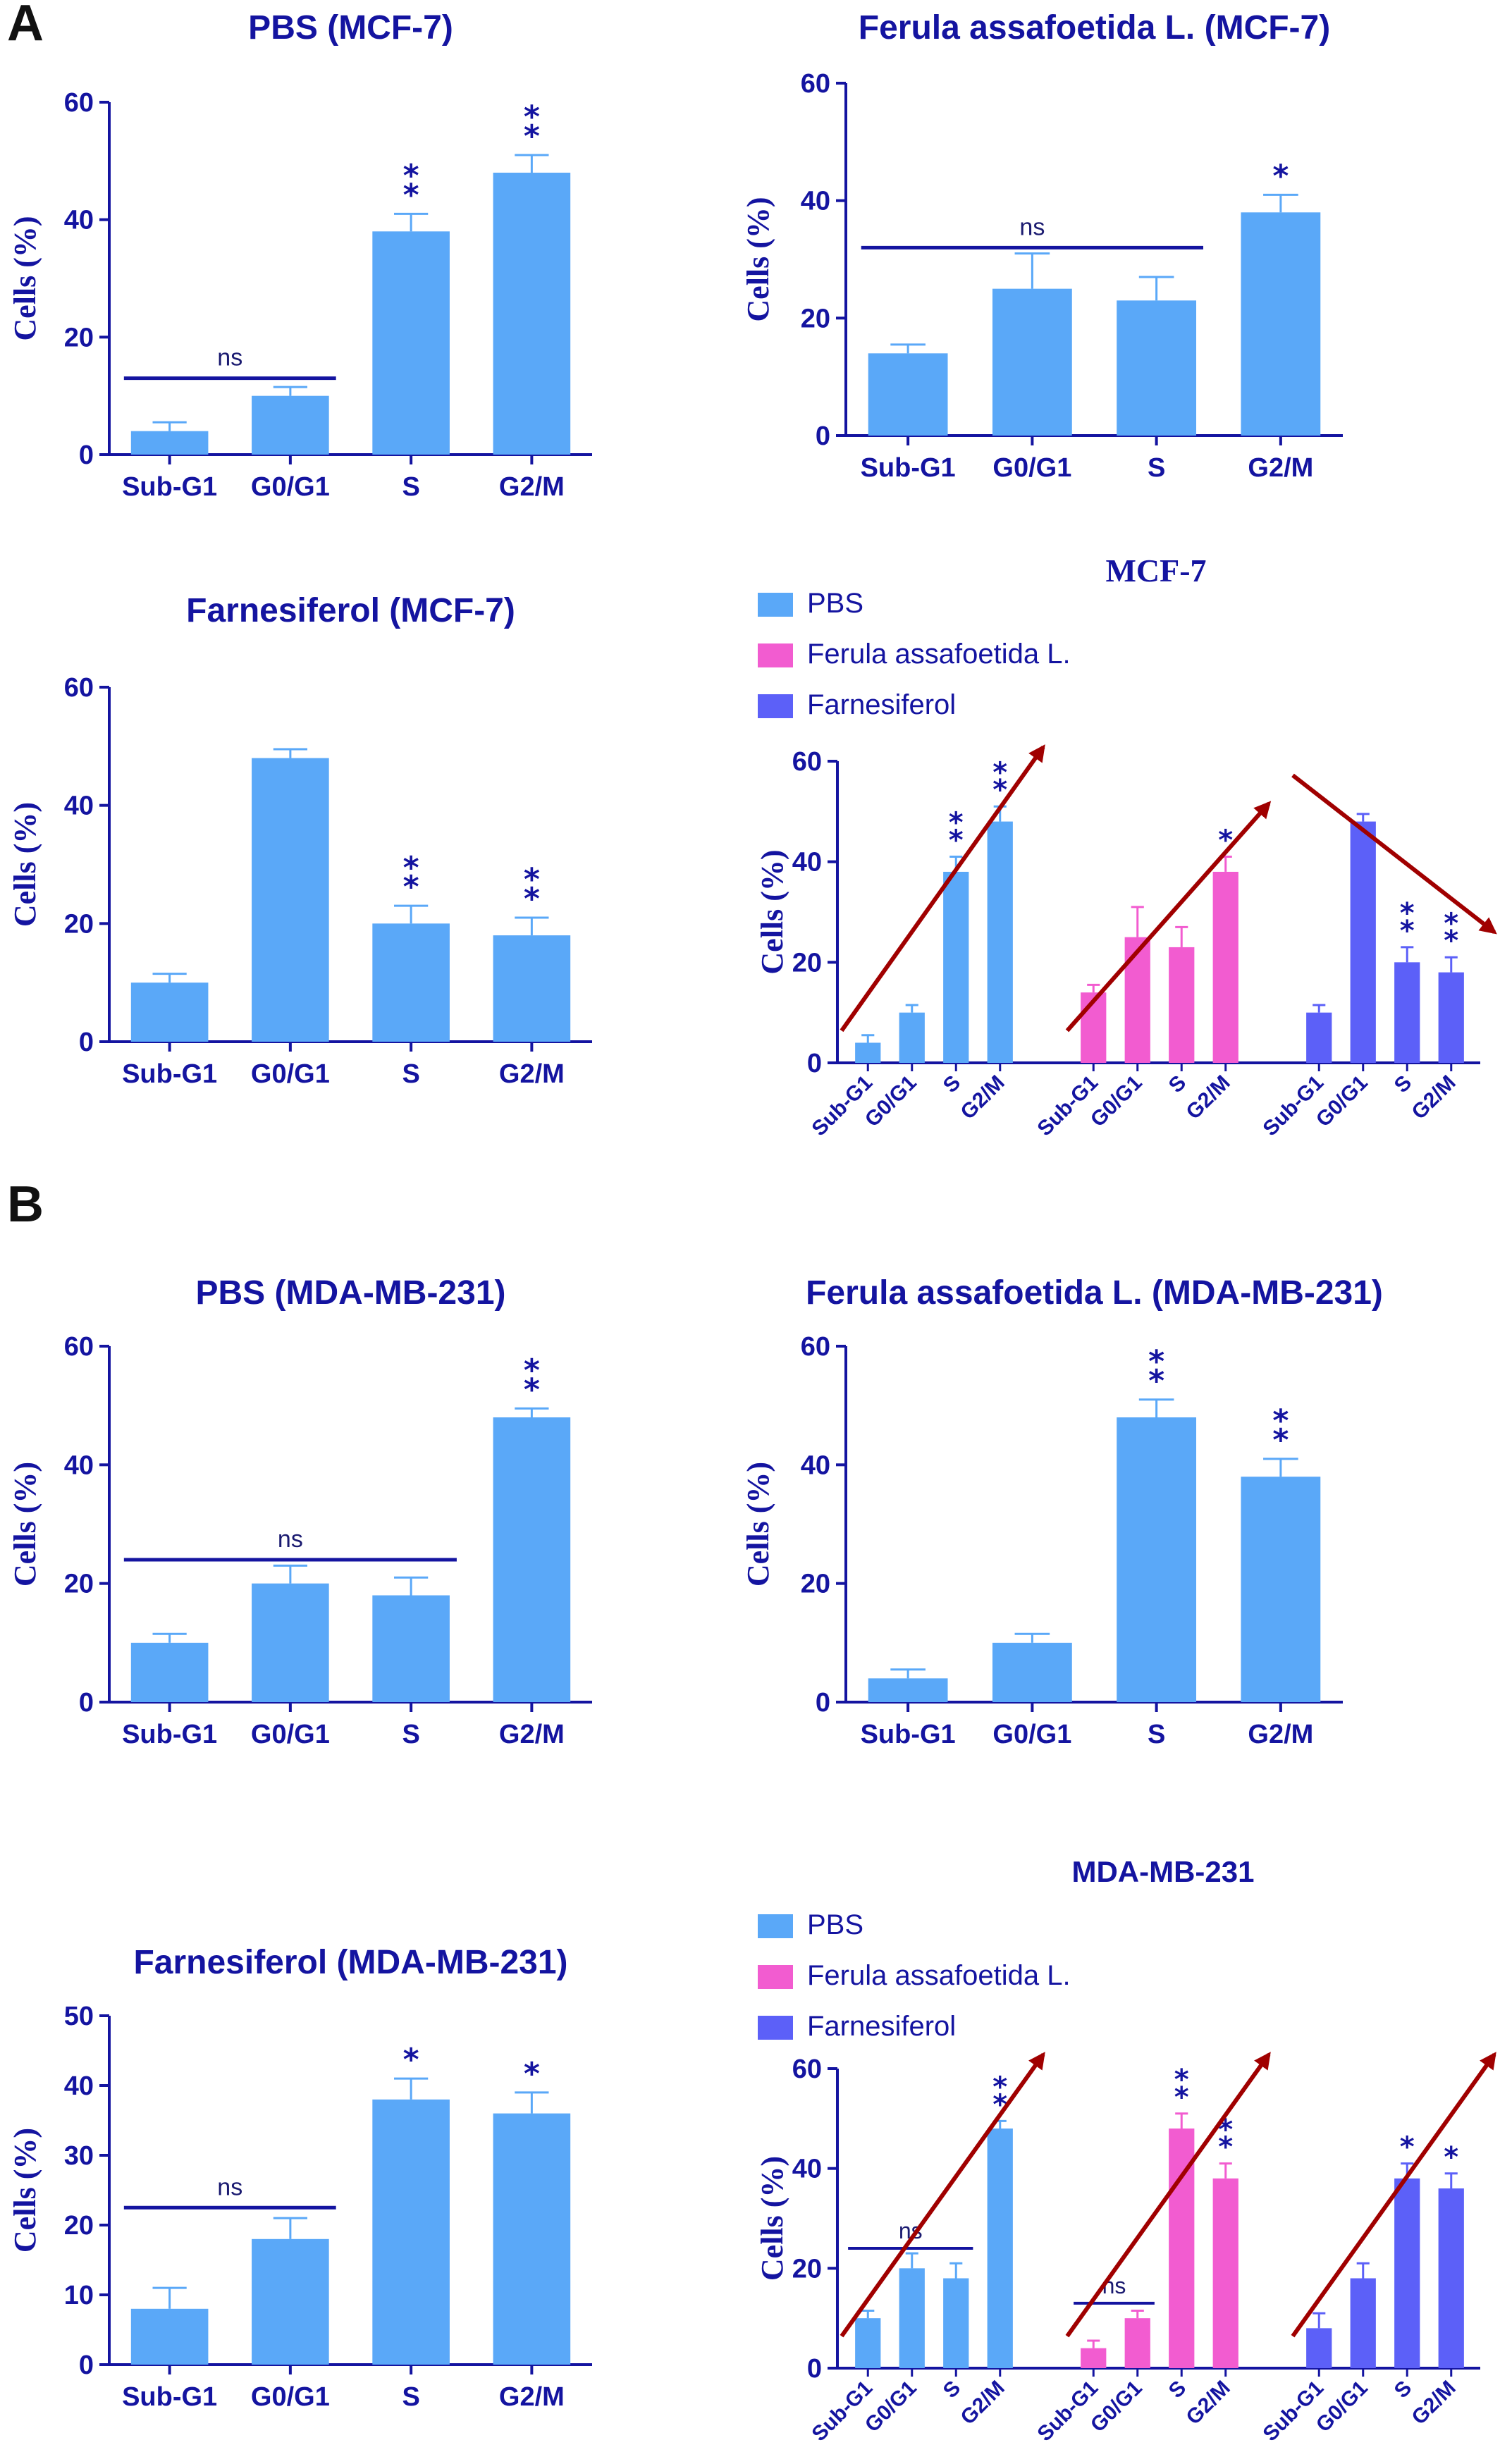 Image resolution: width=1500 pixels, height=2464 pixels. Describe the element at coordinates (86, 1042) in the screenshot. I see `farnesiferol_mcf7-y-tick-label: 0` at that location.